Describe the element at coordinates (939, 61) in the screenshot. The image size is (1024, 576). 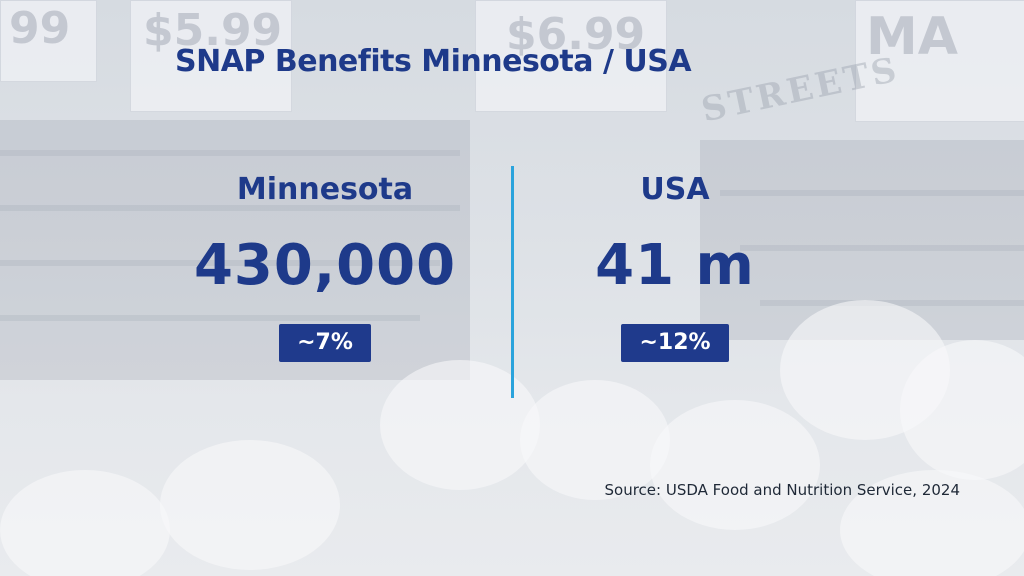
I see `background-store-sign: MA` at that location.